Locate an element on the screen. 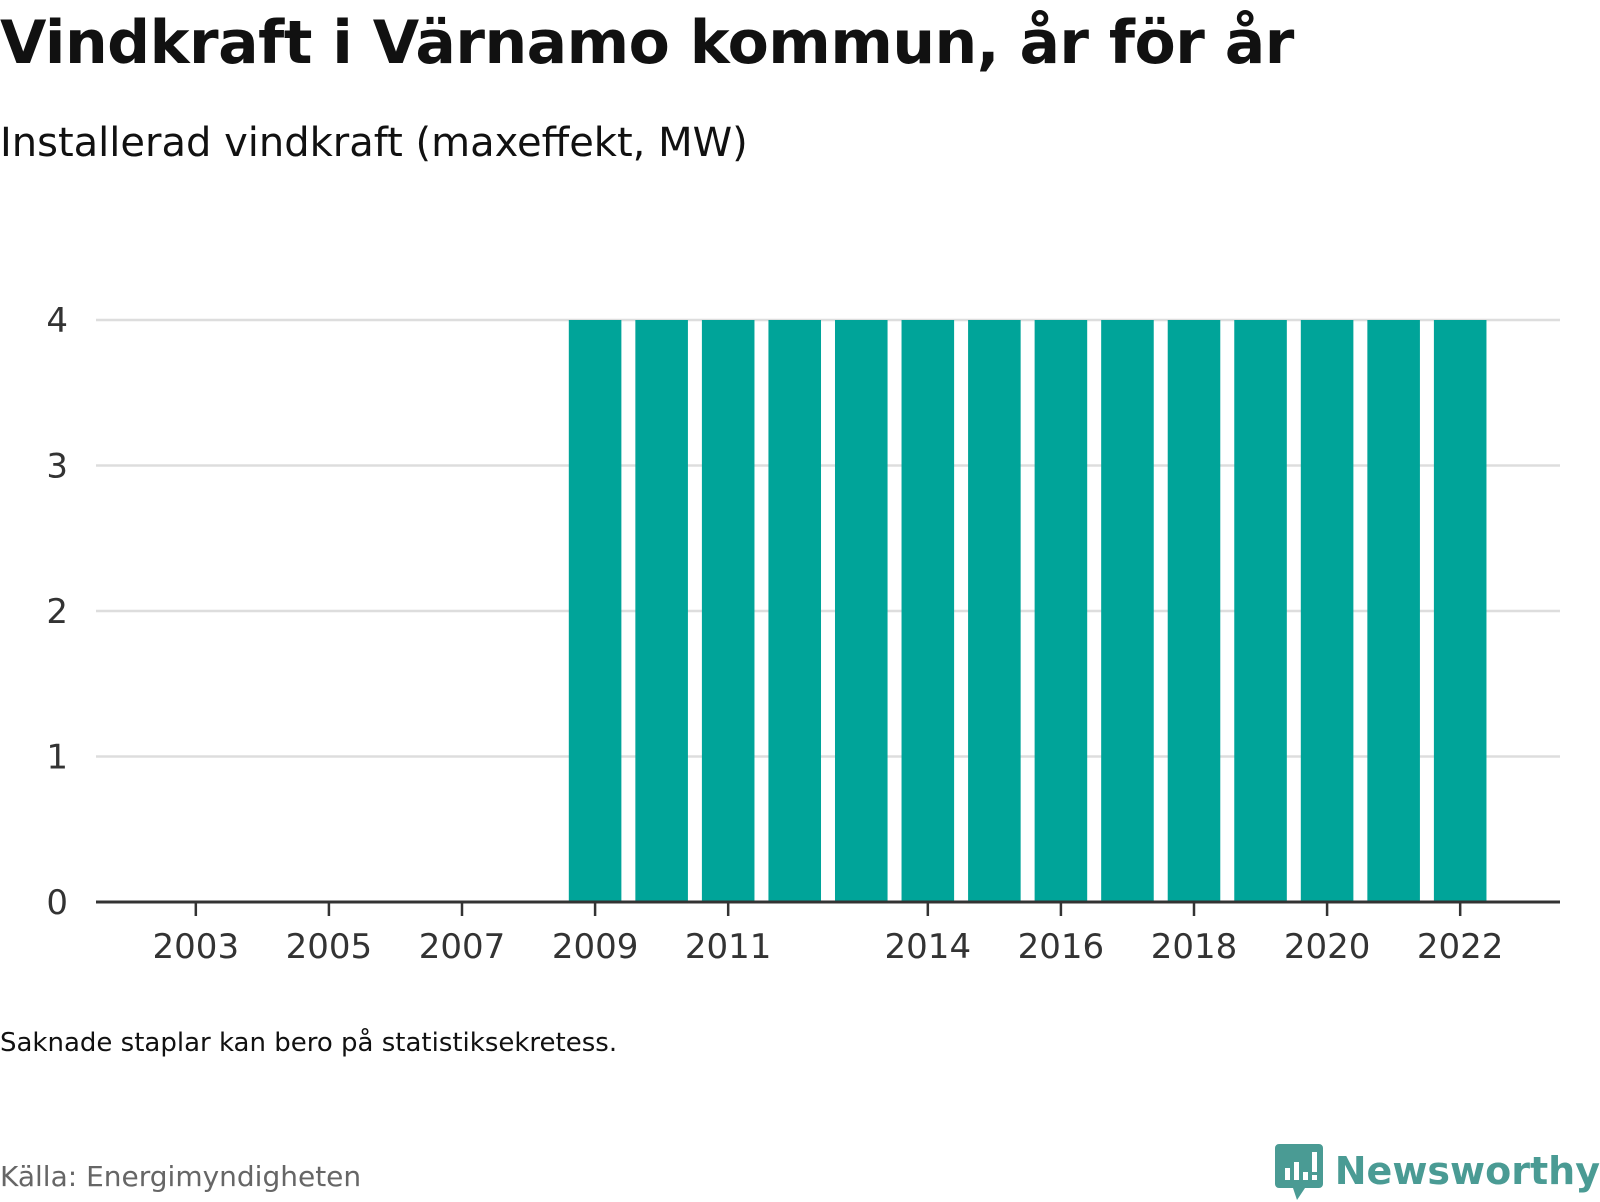 Image resolution: width=1600 pixels, height=1202 pixels. newsworthy-logo: Newsworthy is located at coordinates (1436, 1171).